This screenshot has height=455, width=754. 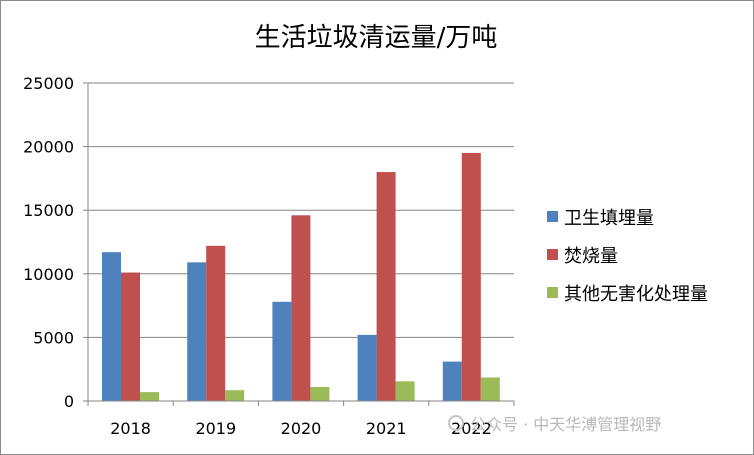 What do you see at coordinates (48, 147) in the screenshot?
I see `y-tick-label: 20000` at bounding box center [48, 147].